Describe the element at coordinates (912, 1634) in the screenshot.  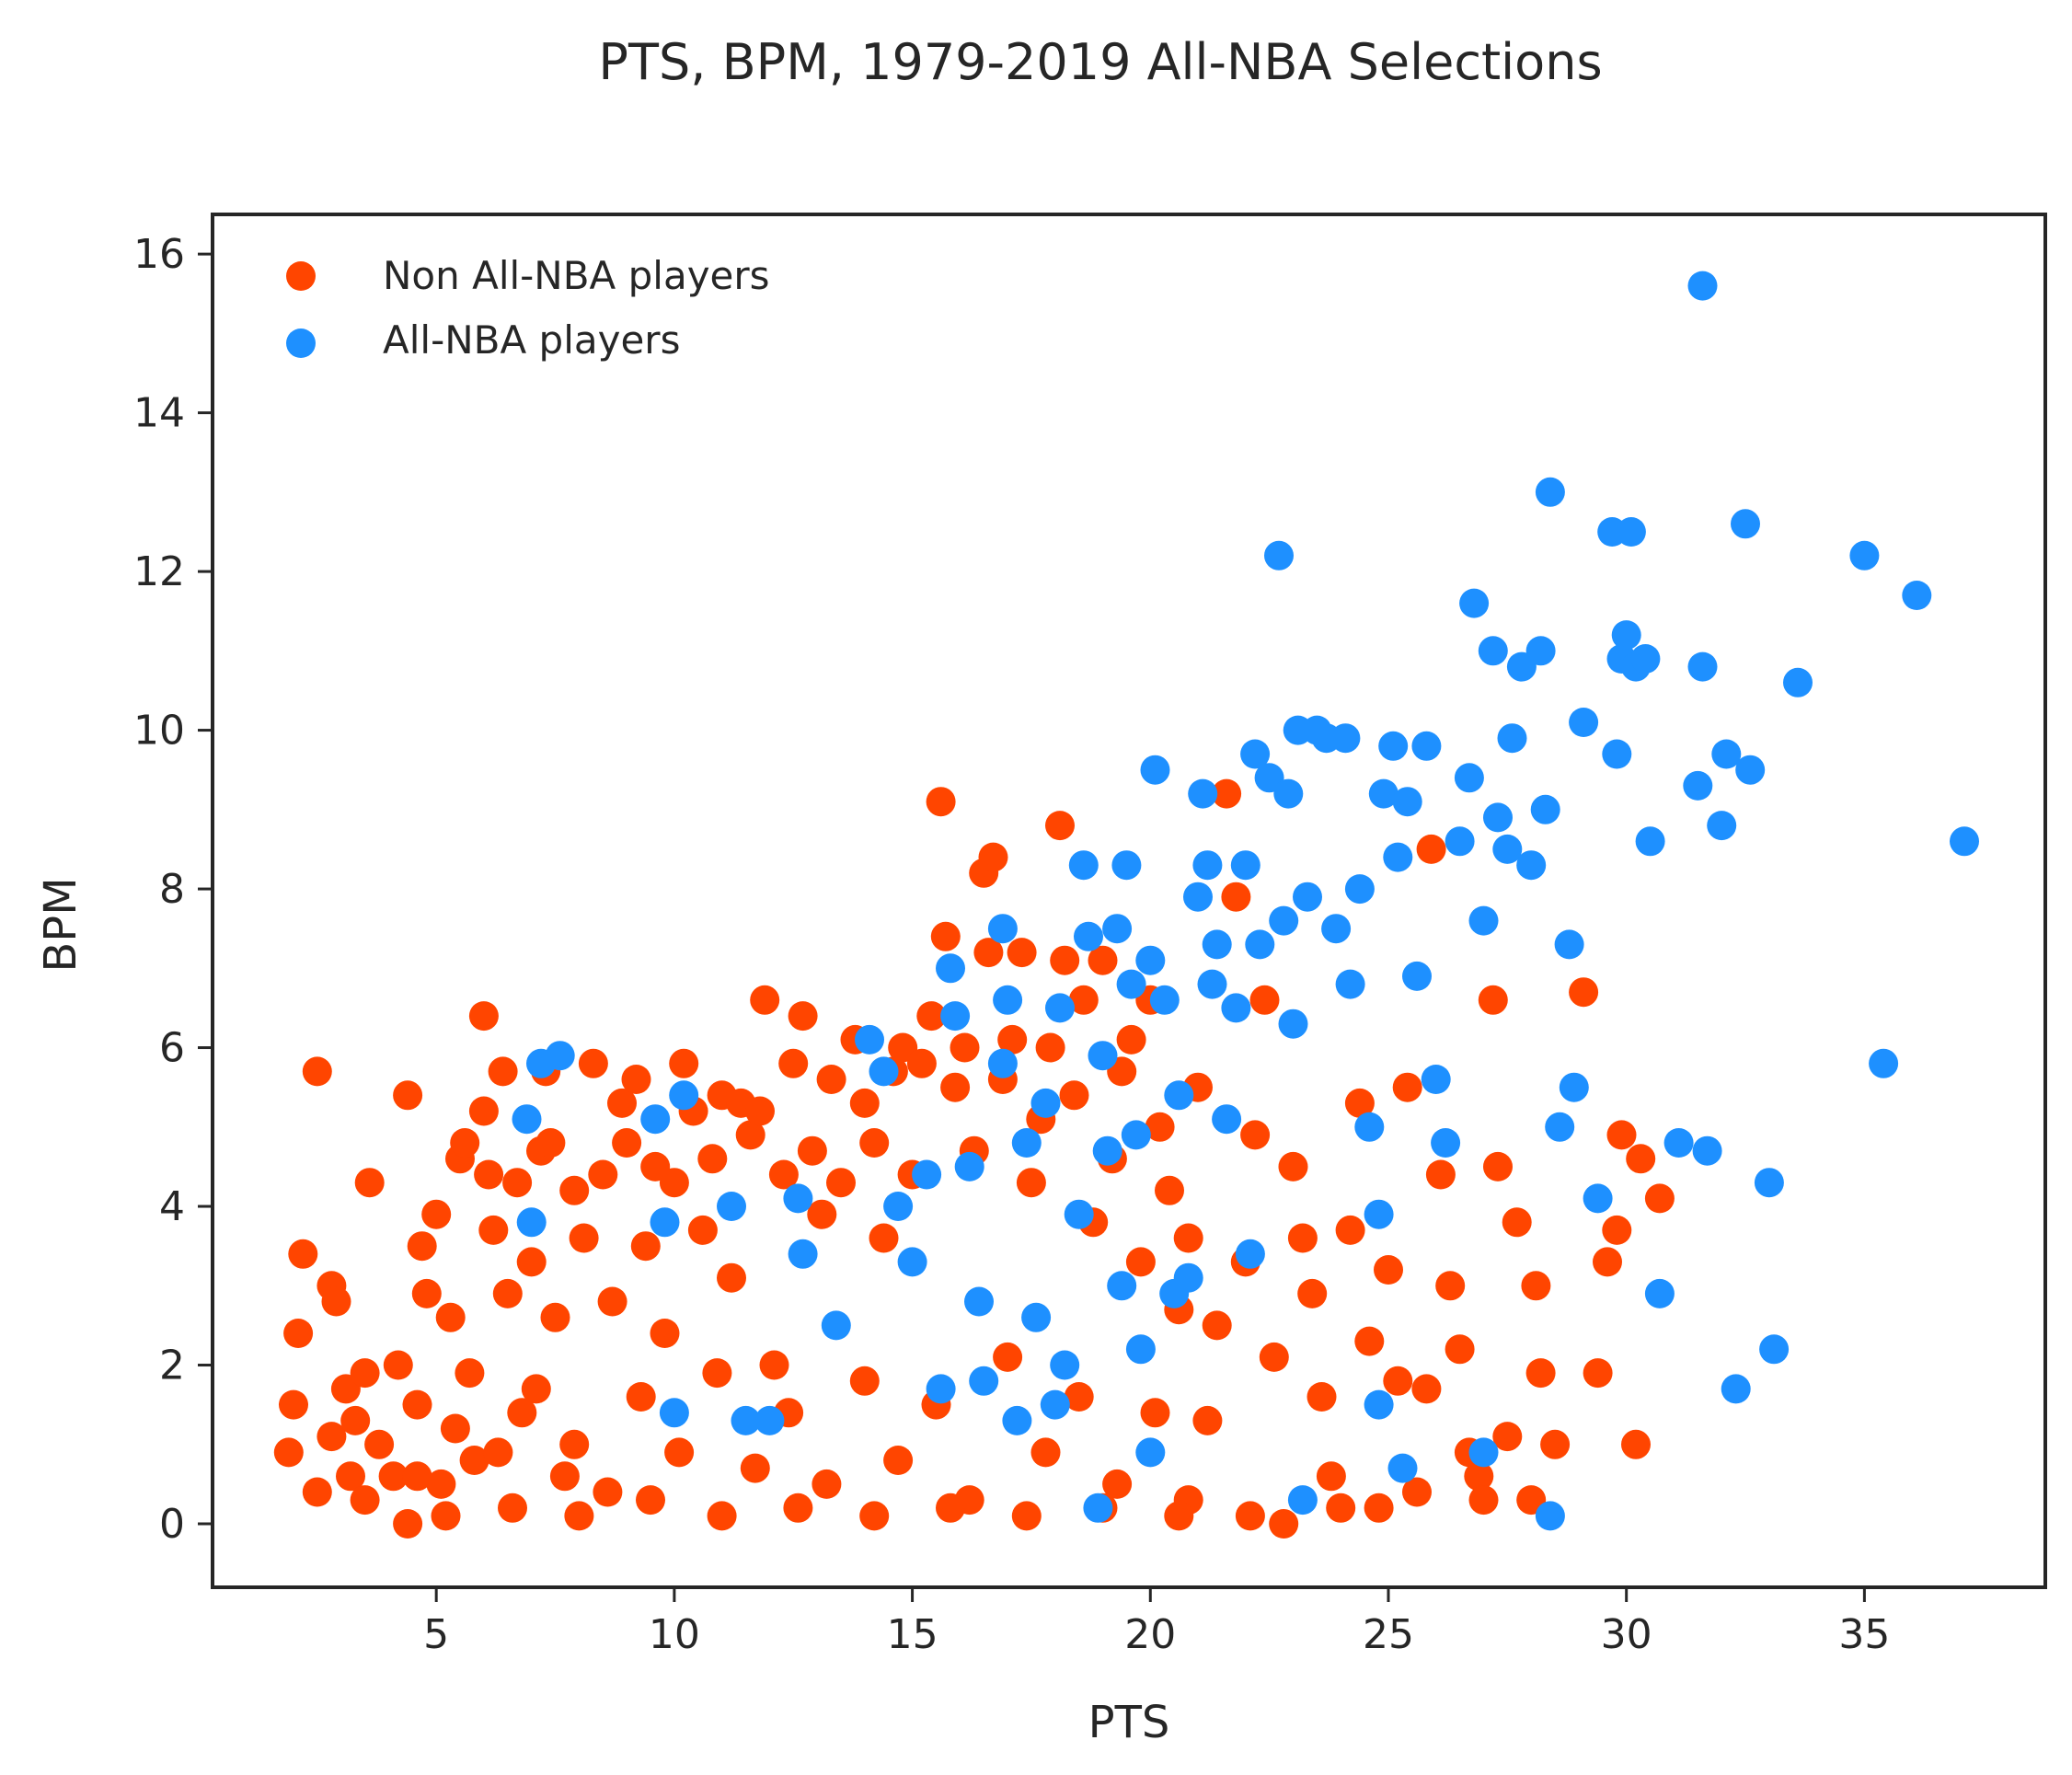
I see `x-tick-label: 15` at that location.